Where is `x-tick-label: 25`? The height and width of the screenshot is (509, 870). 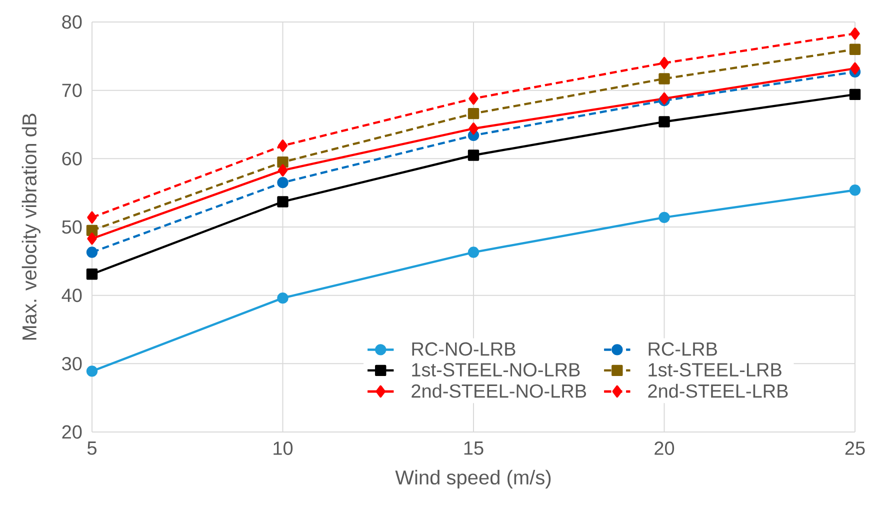
x-tick-label: 25 is located at coordinates (855, 448).